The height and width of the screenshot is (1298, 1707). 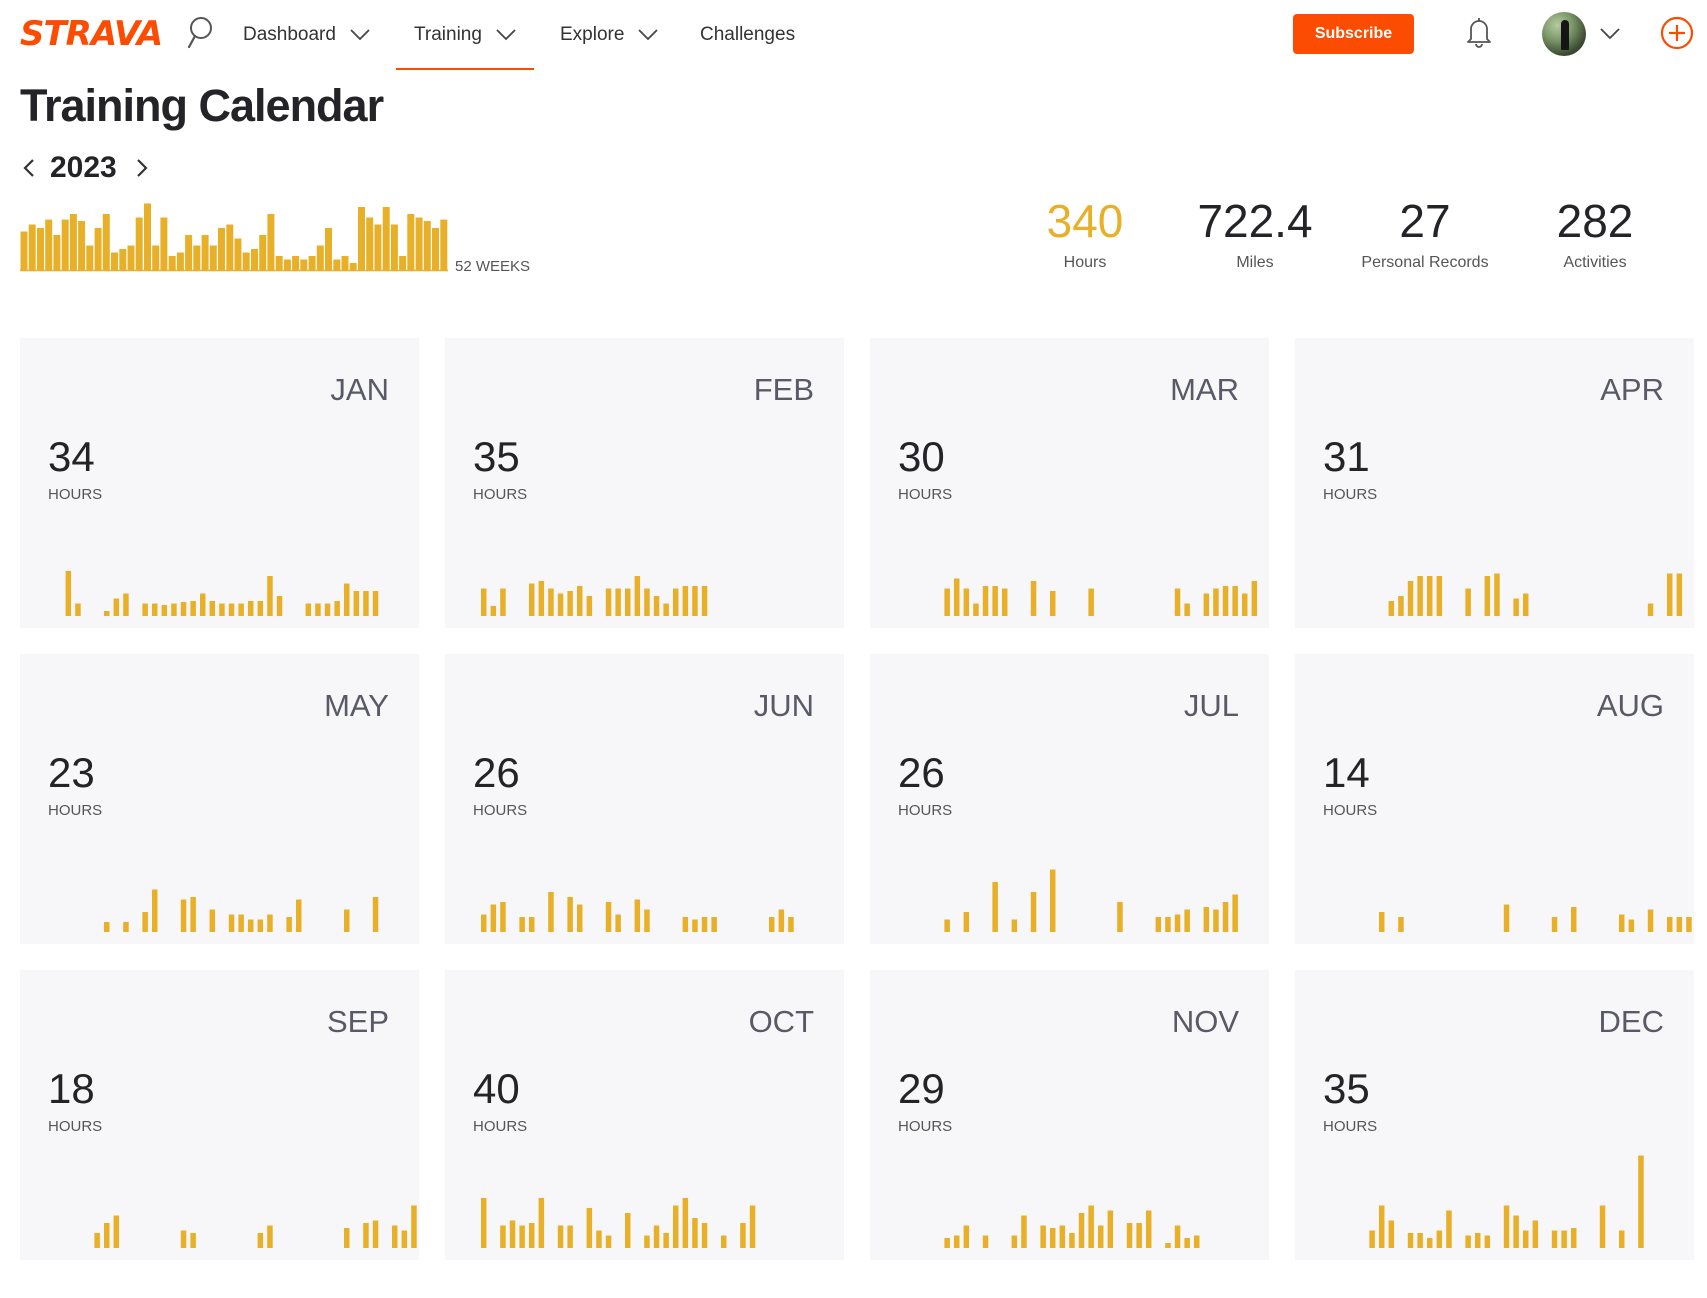 I want to click on month-card-oct: OCT 40 HOURS, so click(x=644, y=1115).